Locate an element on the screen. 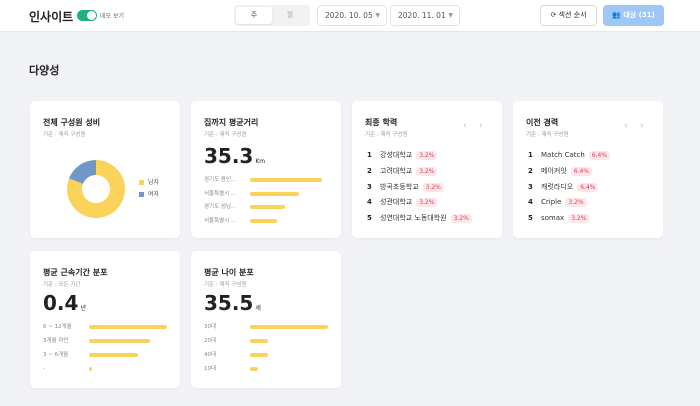  tenure-value: 0.4 년 is located at coordinates (64, 303).